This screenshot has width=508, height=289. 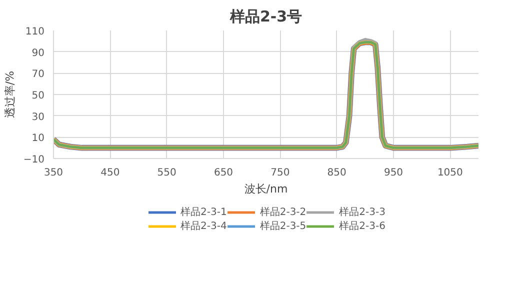 I want to click on x-axis-title: 波长/nm, so click(x=266, y=189).